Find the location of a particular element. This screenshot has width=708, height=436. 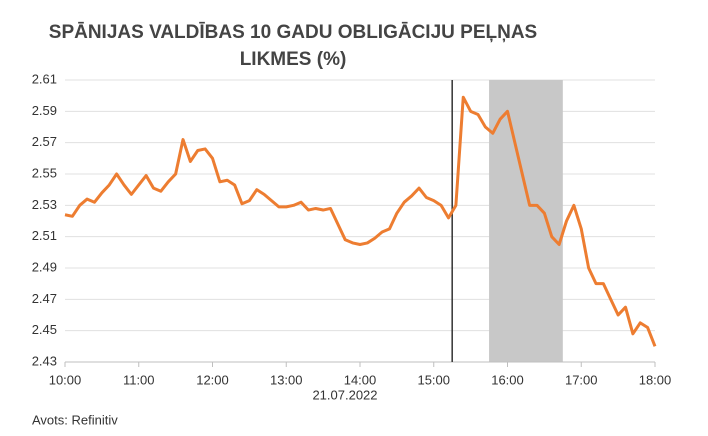

x-tick-label: 18:00 is located at coordinates (655, 379).